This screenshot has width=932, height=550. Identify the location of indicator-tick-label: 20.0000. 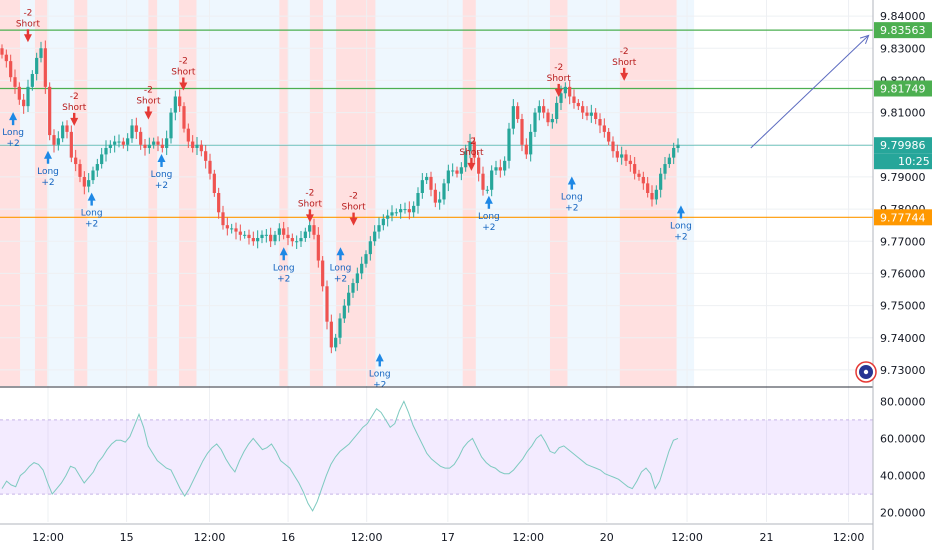
(903, 513).